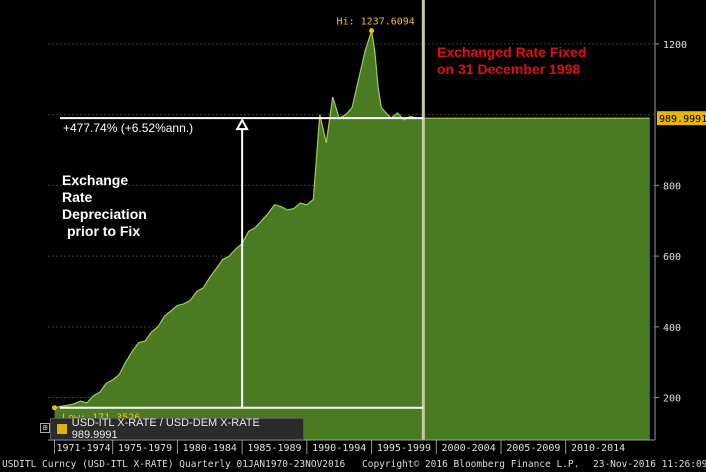  I want to click on x-tick-label: 1980-1984, so click(210, 448).